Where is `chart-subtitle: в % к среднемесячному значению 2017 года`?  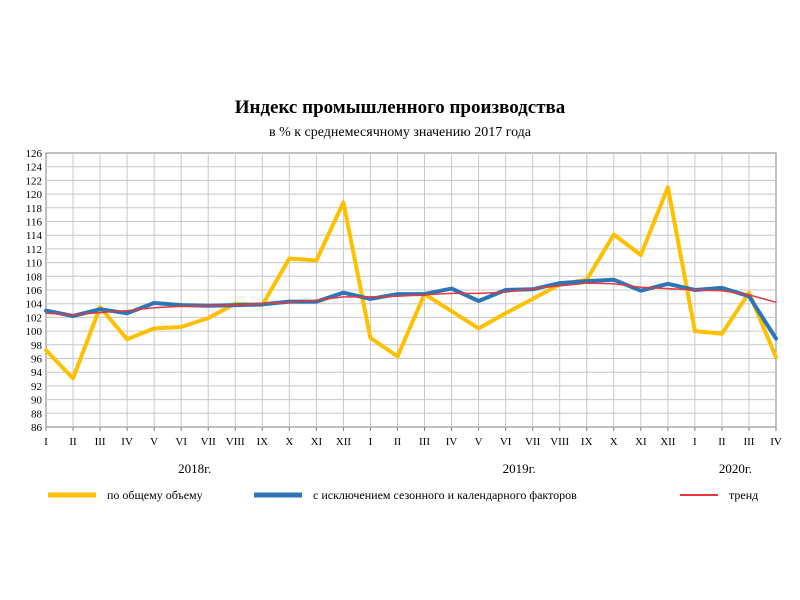
chart-subtitle: в % к среднемесячному значению 2017 года is located at coordinates (400, 132).